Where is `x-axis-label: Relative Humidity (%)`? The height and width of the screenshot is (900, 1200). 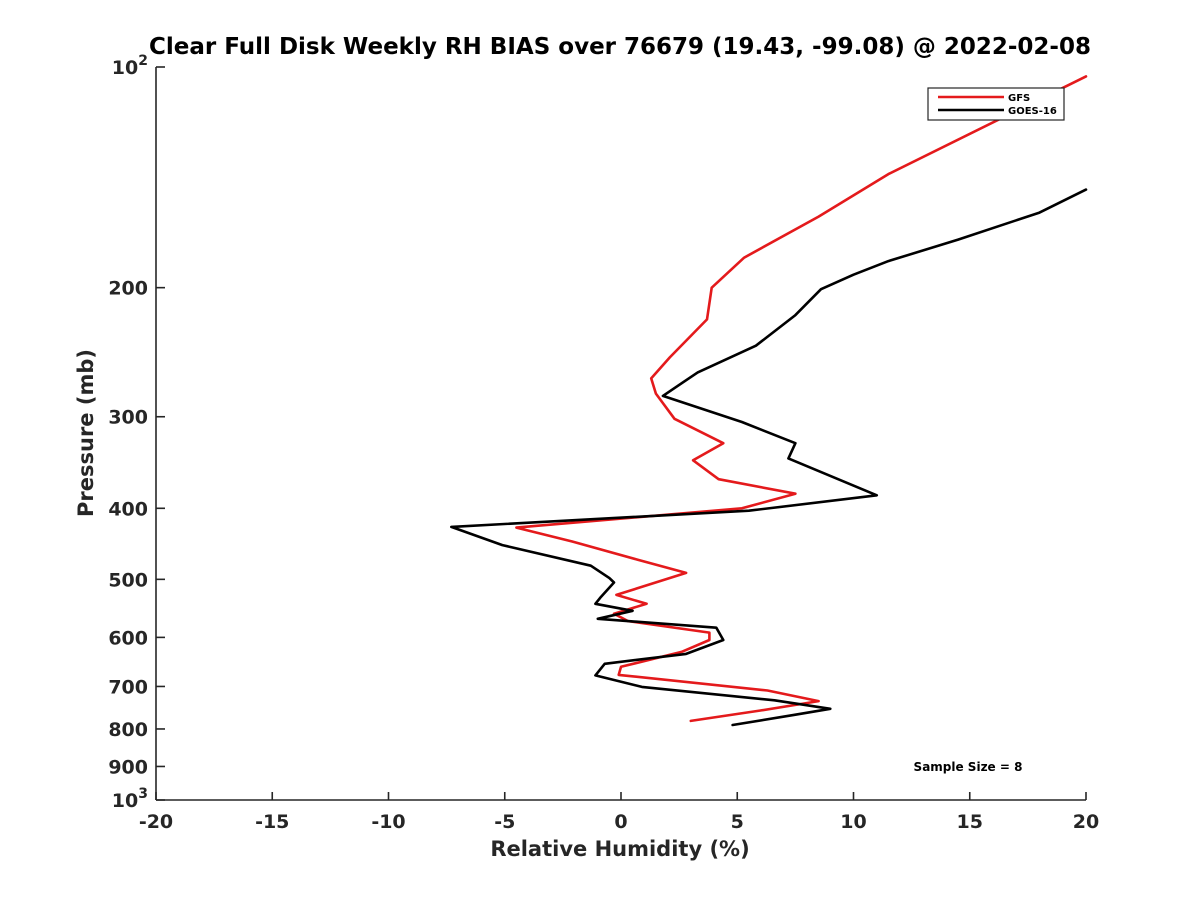 x-axis-label: Relative Humidity (%) is located at coordinates (619, 849).